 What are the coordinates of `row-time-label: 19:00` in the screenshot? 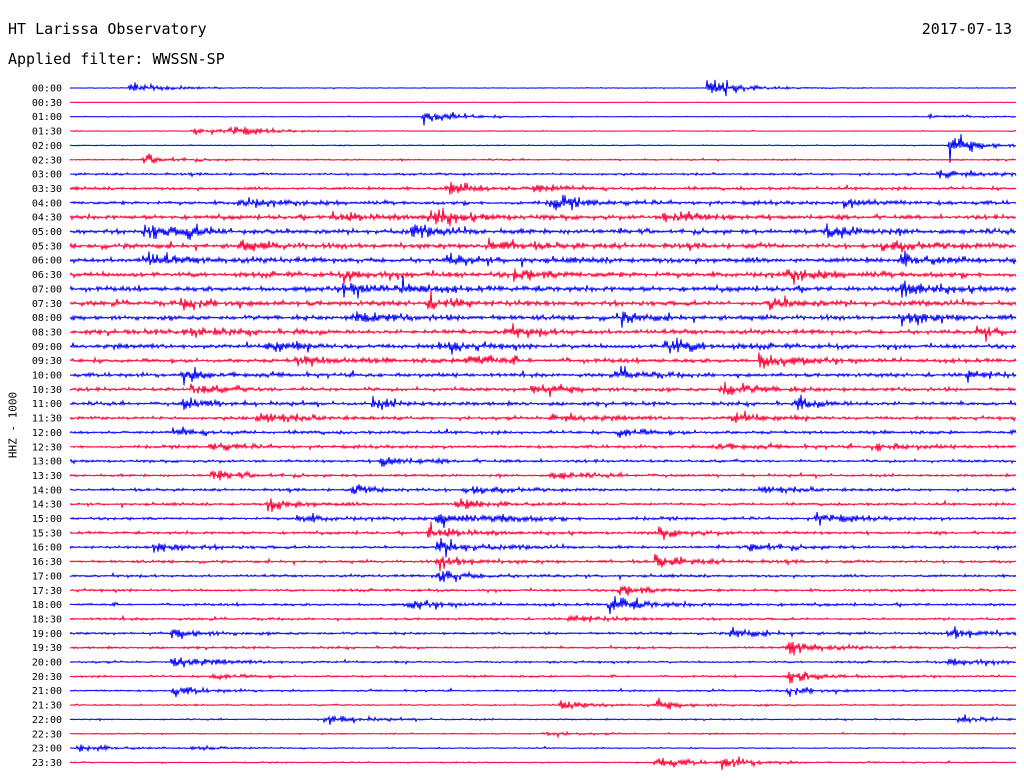 It's located at (47, 634).